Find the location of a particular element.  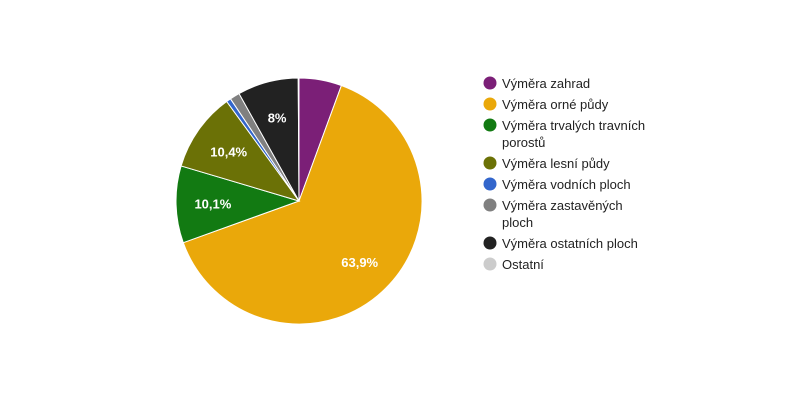

pie-slice-vymera-lesni-pudy is located at coordinates (240, 151).